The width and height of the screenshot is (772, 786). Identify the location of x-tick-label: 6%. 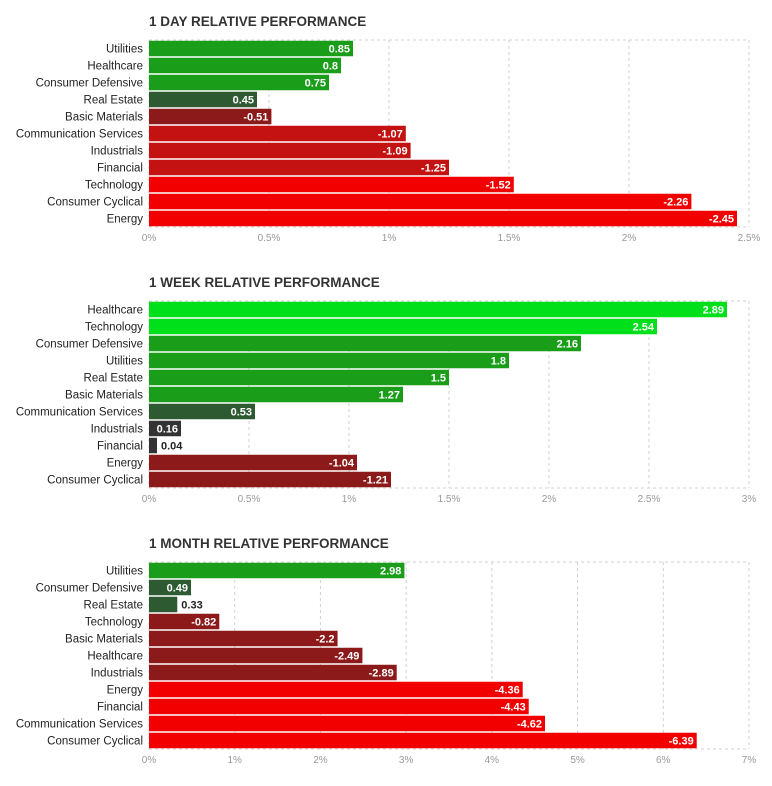
(663, 760).